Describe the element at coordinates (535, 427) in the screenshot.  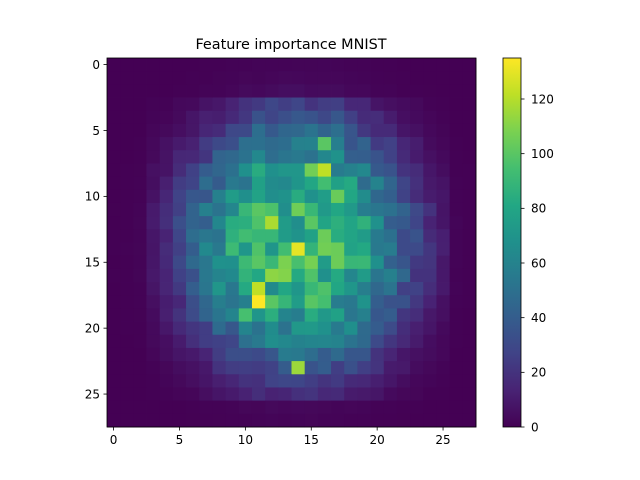
I see `colorbar-tick-label: 0` at that location.